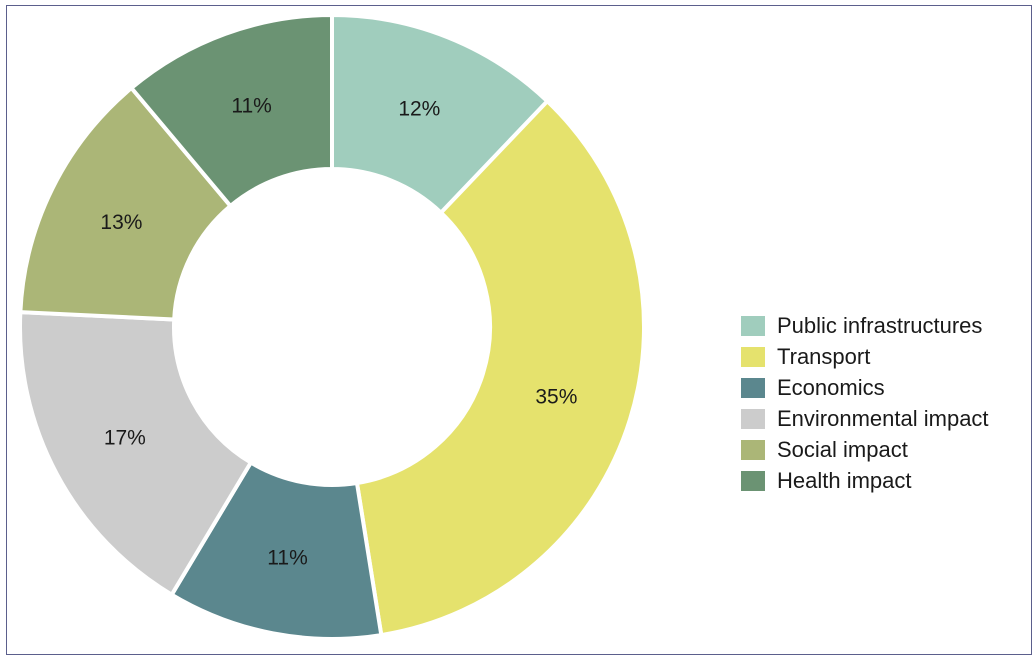 The height and width of the screenshot is (655, 1034). I want to click on legend-item: Public infrastructures, so click(865, 325).